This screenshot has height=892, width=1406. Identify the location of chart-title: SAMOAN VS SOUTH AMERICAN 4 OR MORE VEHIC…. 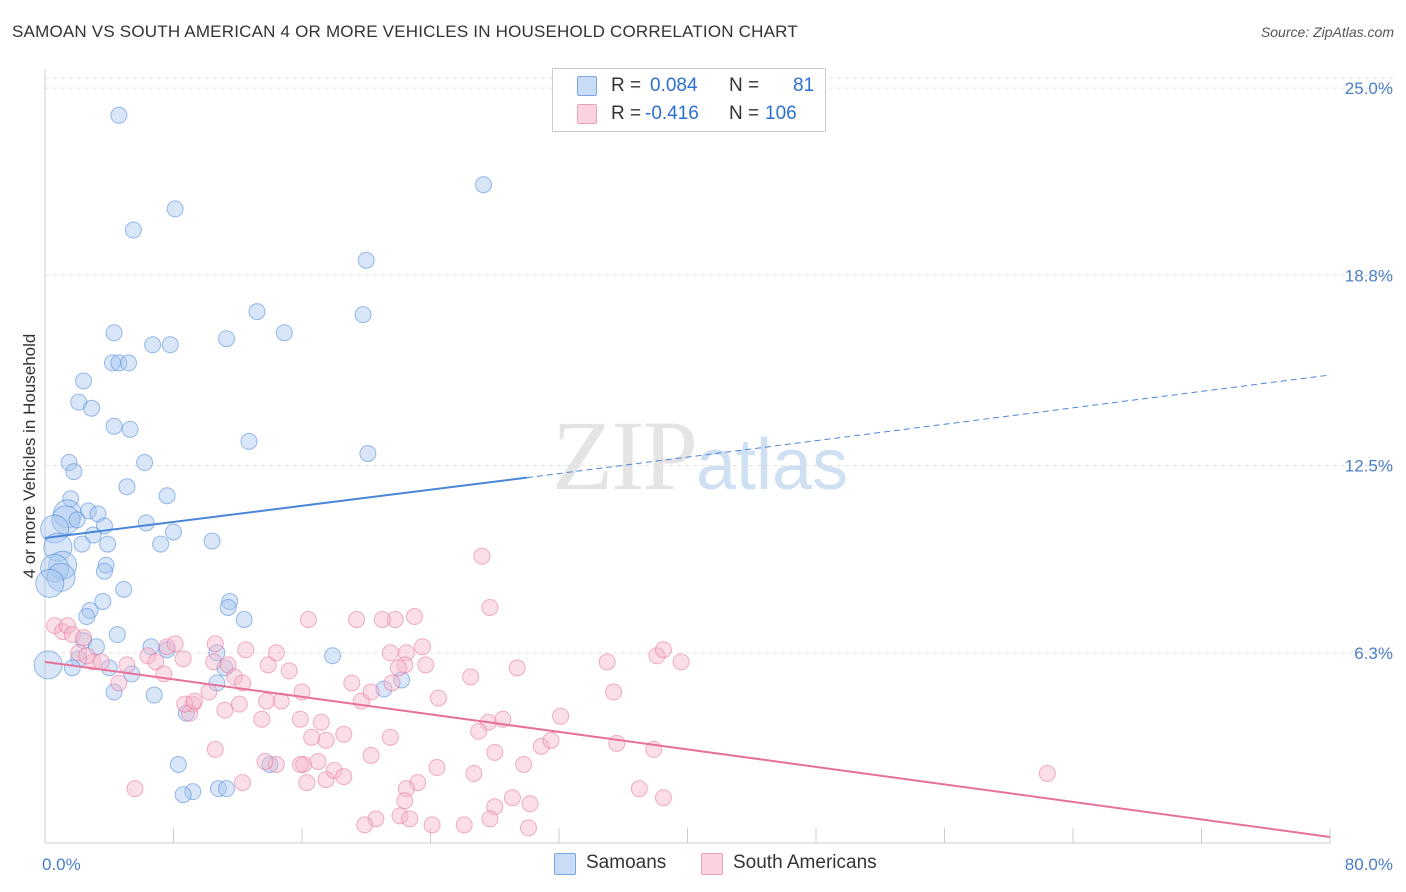
(405, 31).